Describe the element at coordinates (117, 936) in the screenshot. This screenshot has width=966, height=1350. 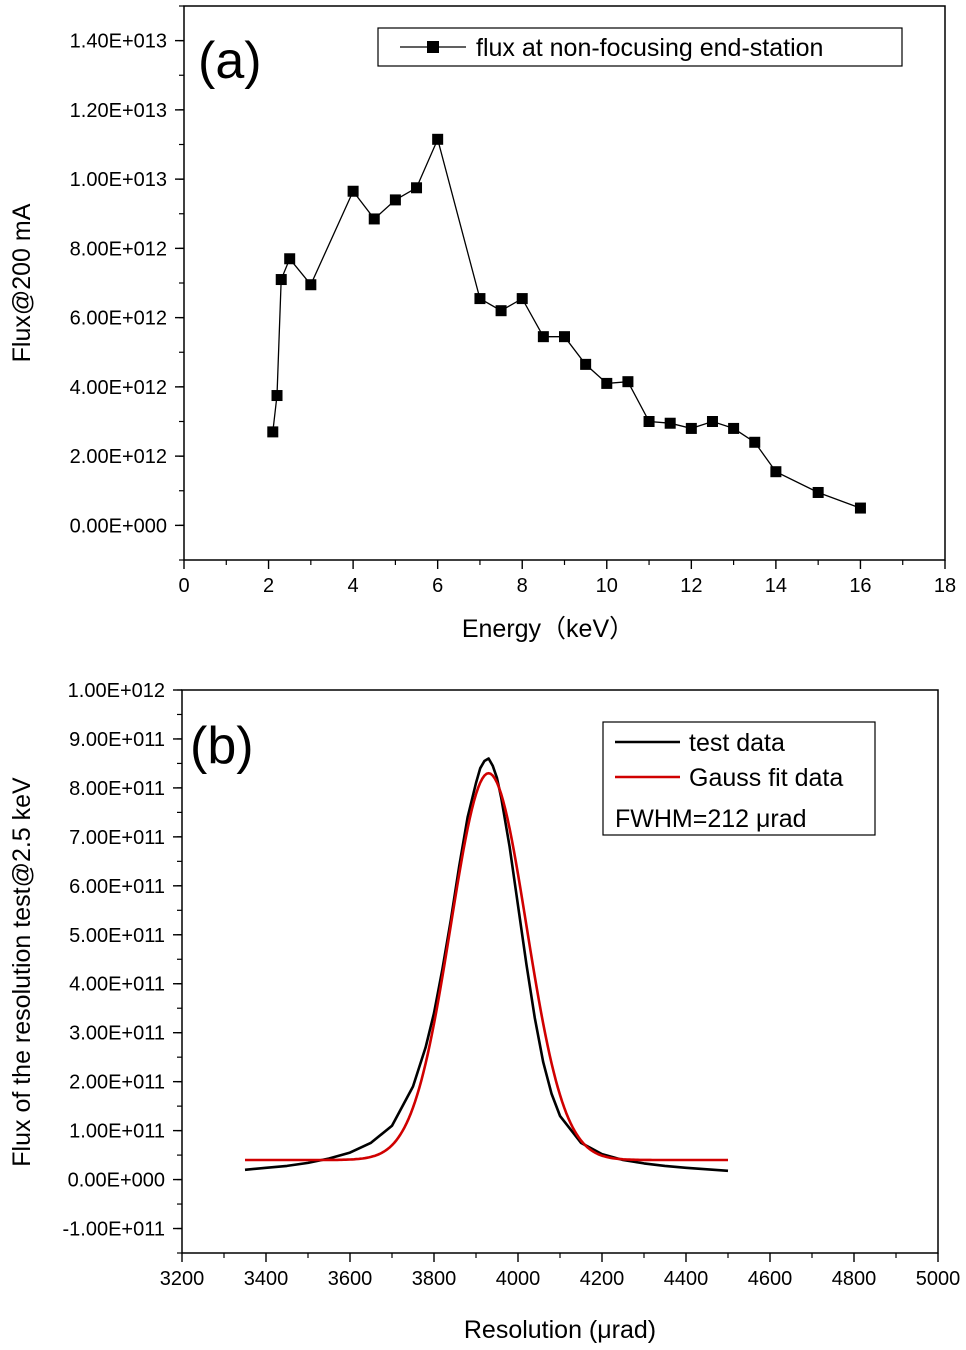
I see `chart-b-y-tick-label: 5.00E+011` at that location.